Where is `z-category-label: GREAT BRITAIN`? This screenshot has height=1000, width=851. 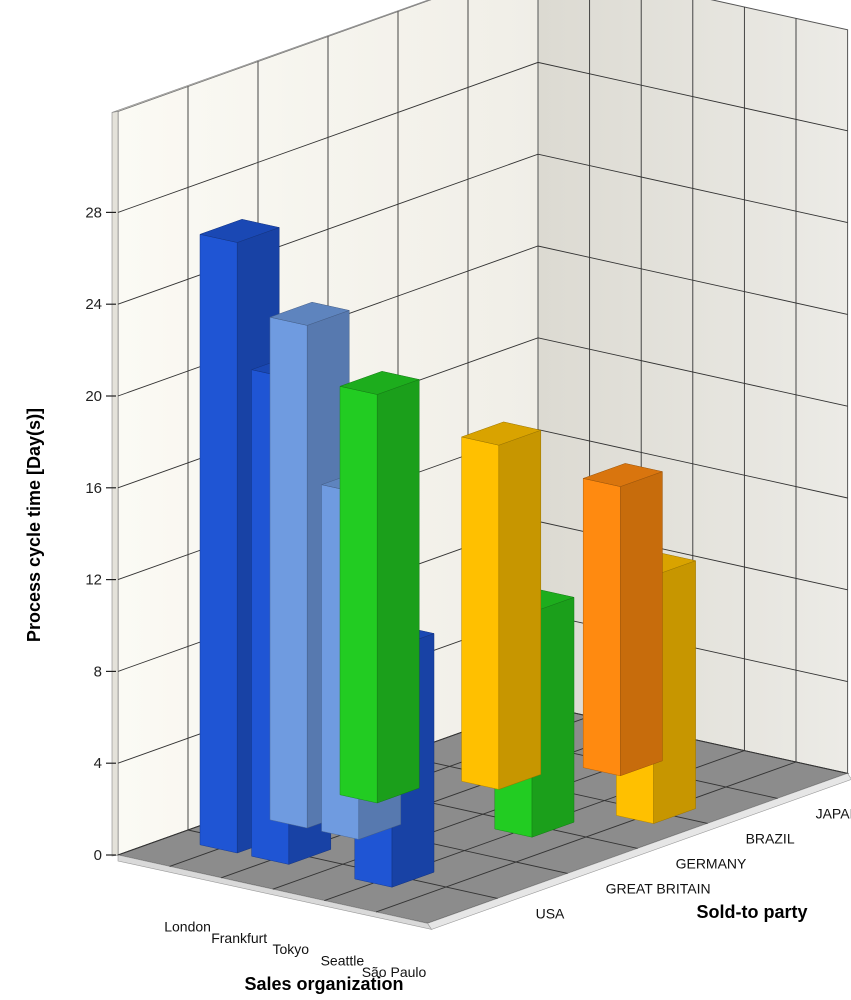 z-category-label: GREAT BRITAIN is located at coordinates (658, 888).